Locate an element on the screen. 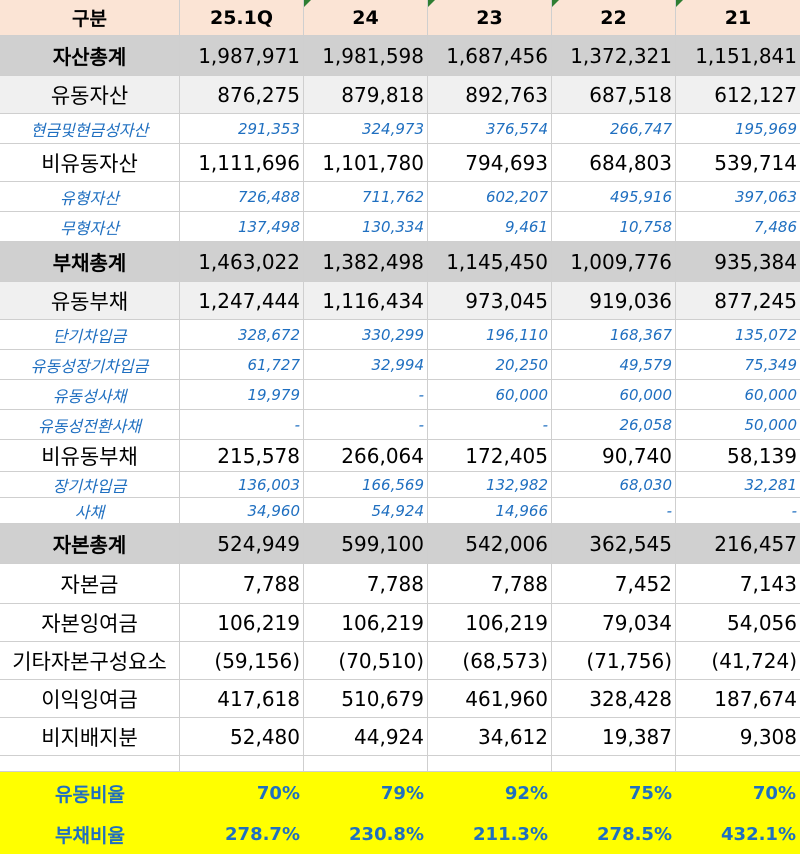  value-cell: 973,045 is located at coordinates (490, 301).